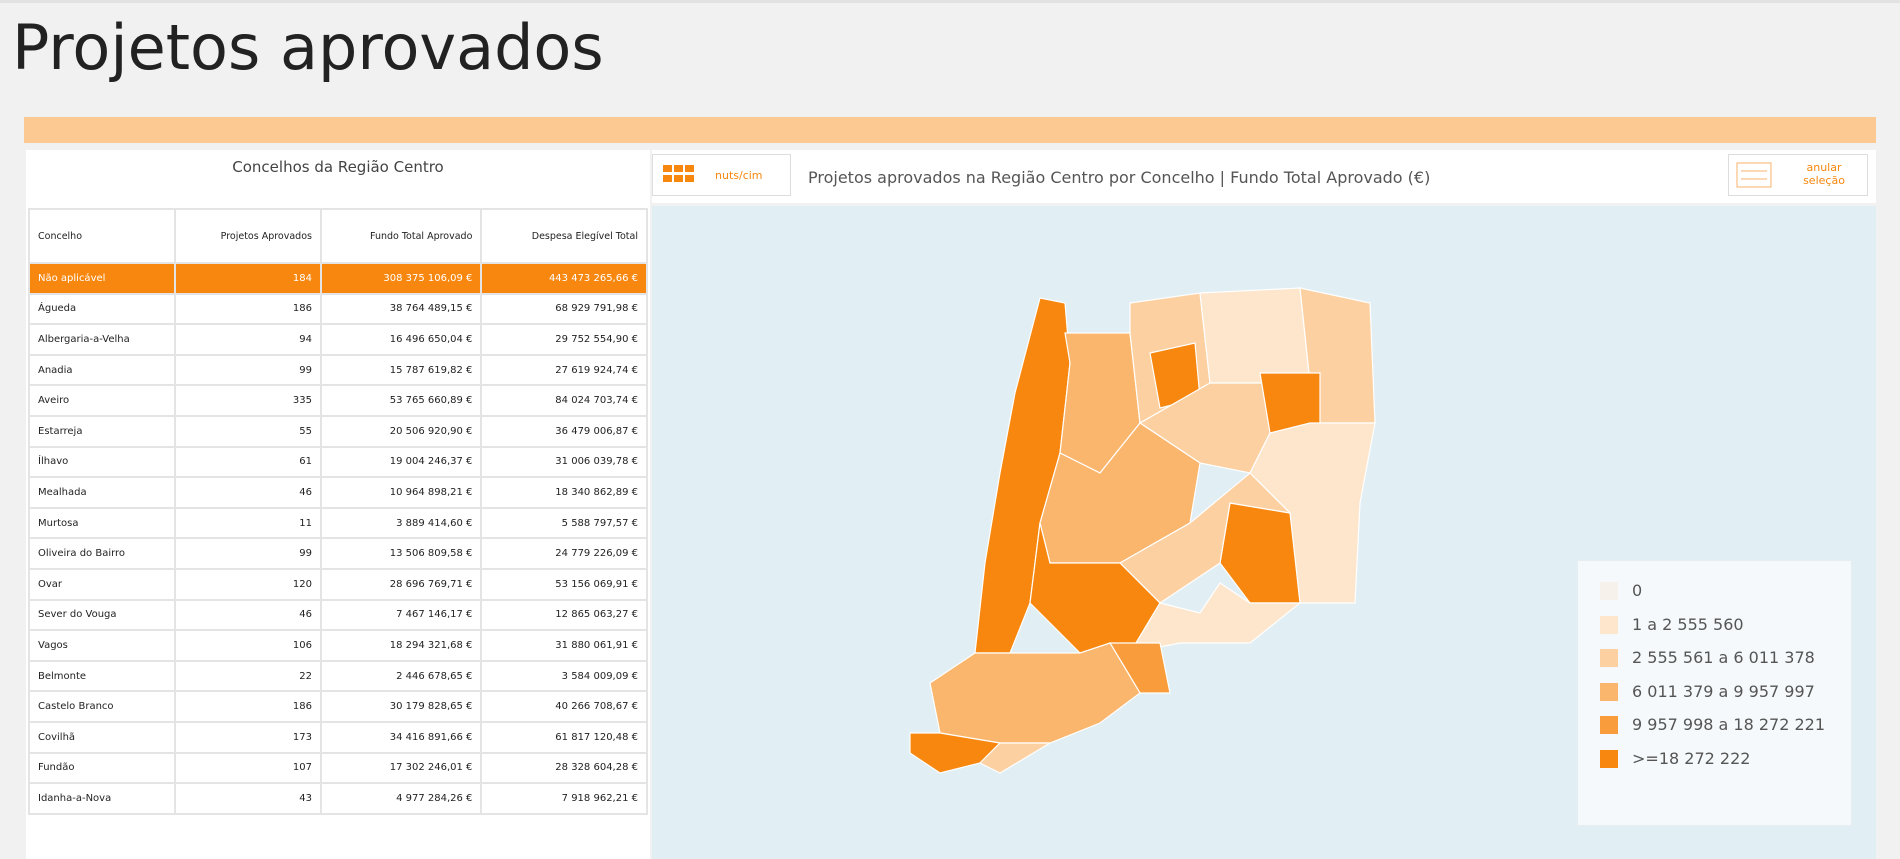  I want to click on table-row: Anadia 99 15 787 619,82 €27 619 924,74 €, so click(337, 370).